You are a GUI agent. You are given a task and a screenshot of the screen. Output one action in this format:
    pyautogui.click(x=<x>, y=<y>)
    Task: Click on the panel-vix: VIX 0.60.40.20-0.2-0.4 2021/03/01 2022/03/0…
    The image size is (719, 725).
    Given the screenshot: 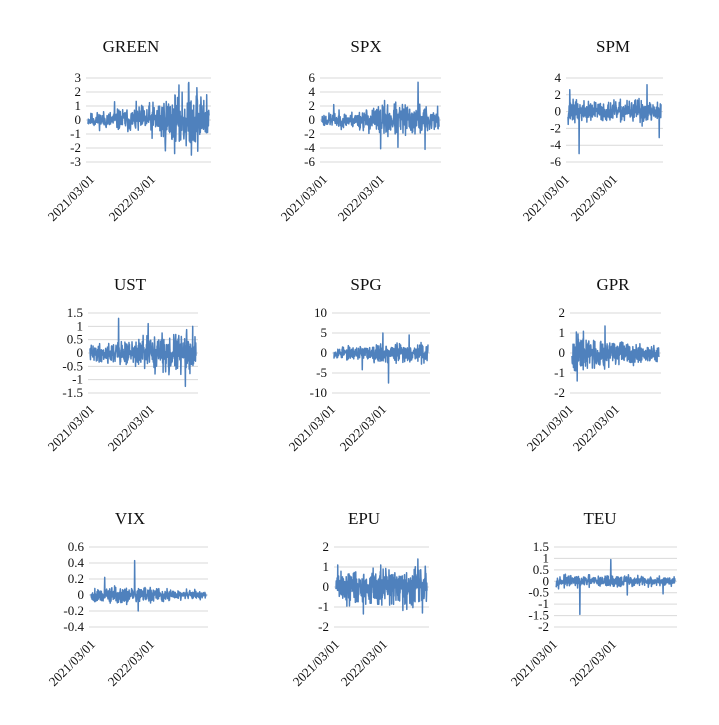 What is the action you would take?
    pyautogui.click(x=127, y=599)
    